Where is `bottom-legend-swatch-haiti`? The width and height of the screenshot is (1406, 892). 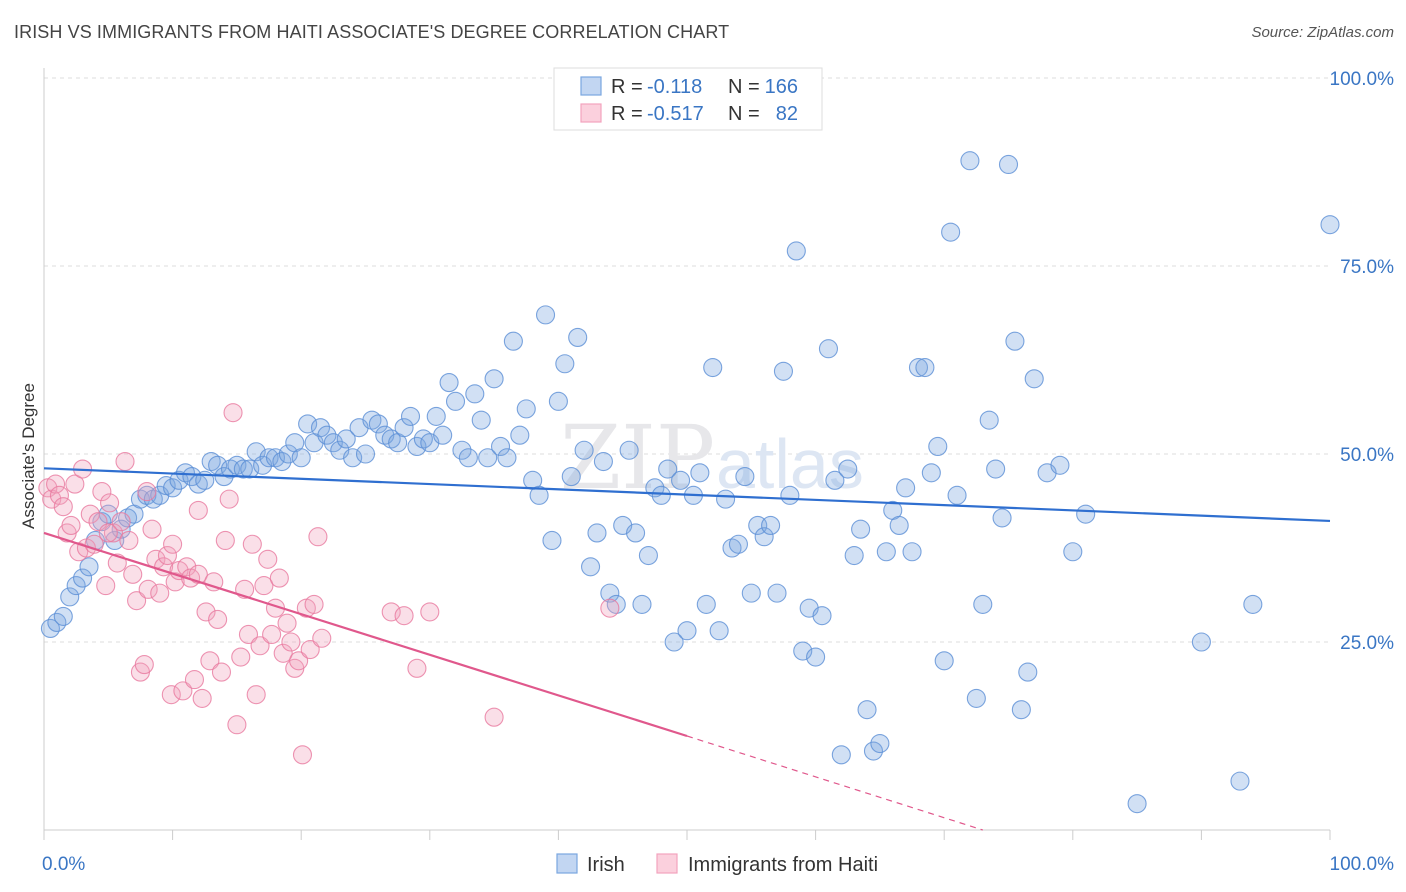 bottom-legend-swatch-haiti is located at coordinates (667, 863).